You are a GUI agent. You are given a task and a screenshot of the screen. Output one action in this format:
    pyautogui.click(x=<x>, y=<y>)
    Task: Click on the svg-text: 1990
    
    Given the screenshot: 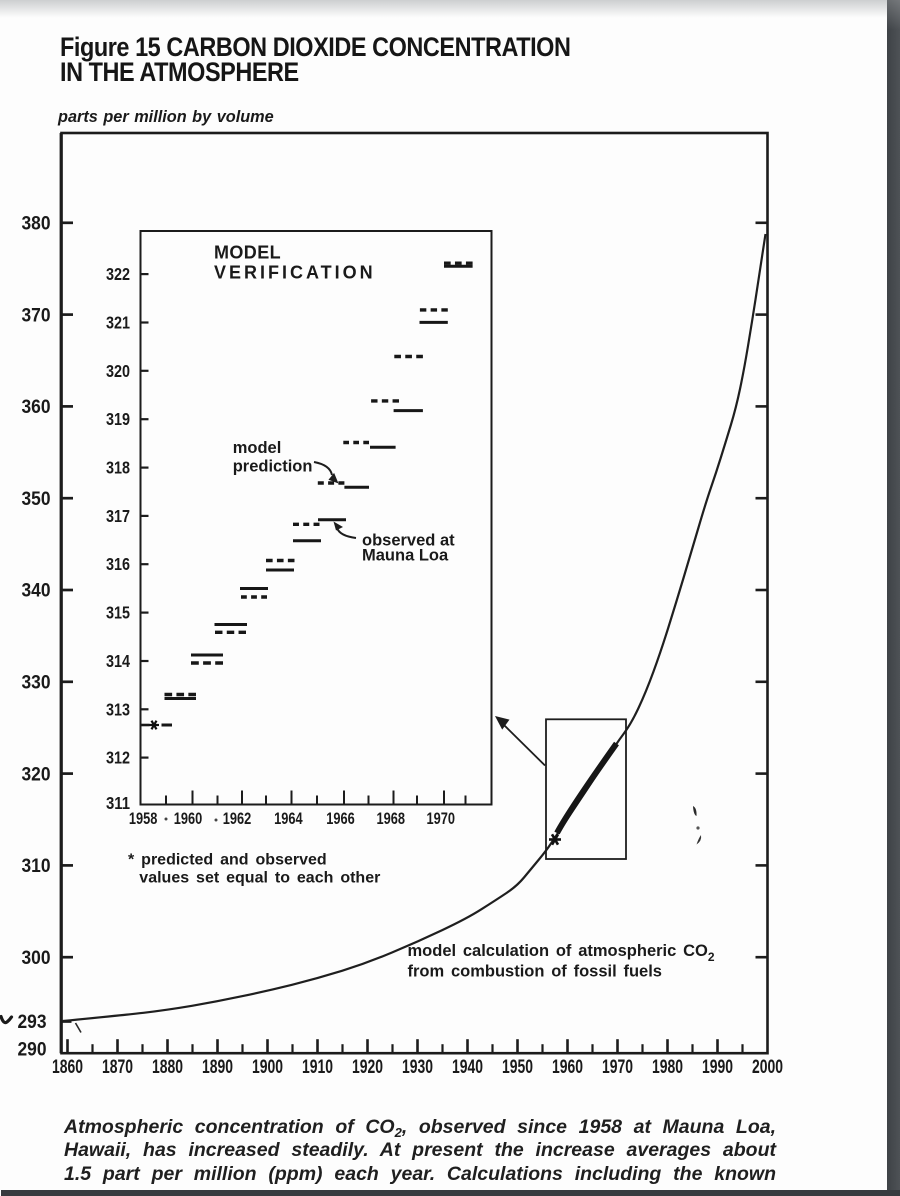 What is the action you would take?
    pyautogui.click(x=717, y=1067)
    